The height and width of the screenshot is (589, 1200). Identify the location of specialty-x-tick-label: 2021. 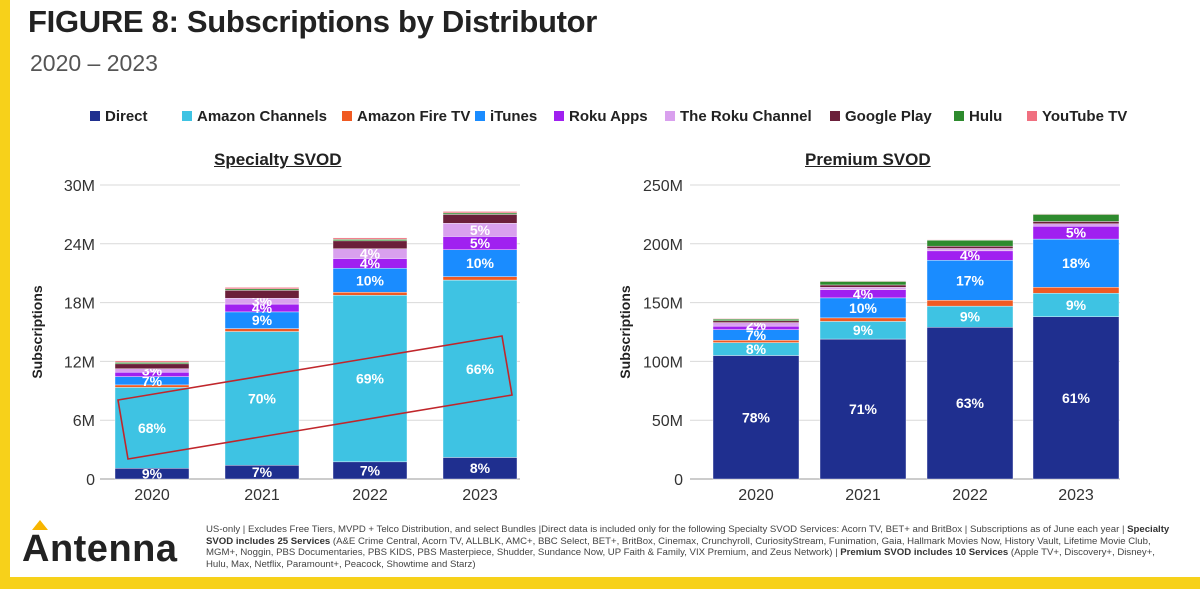
(262, 495).